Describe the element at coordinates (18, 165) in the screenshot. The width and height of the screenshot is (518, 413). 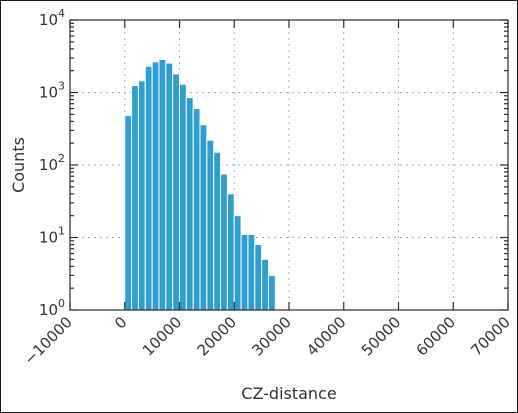
I see `y-axis-title: Counts` at that location.